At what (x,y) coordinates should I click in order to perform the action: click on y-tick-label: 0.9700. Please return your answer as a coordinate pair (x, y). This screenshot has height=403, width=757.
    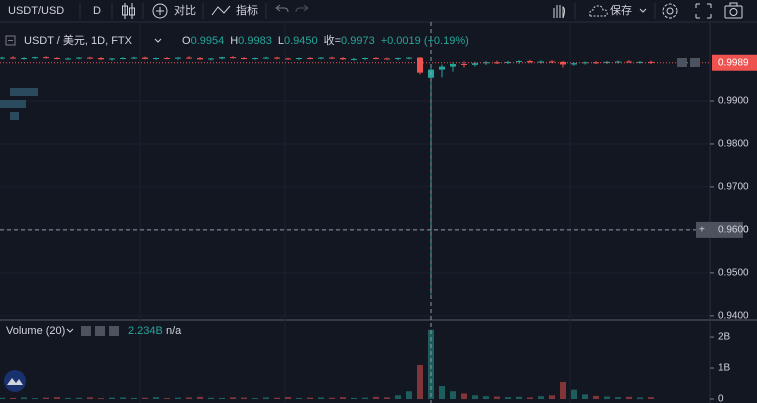
    Looking at the image, I should click on (733, 187).